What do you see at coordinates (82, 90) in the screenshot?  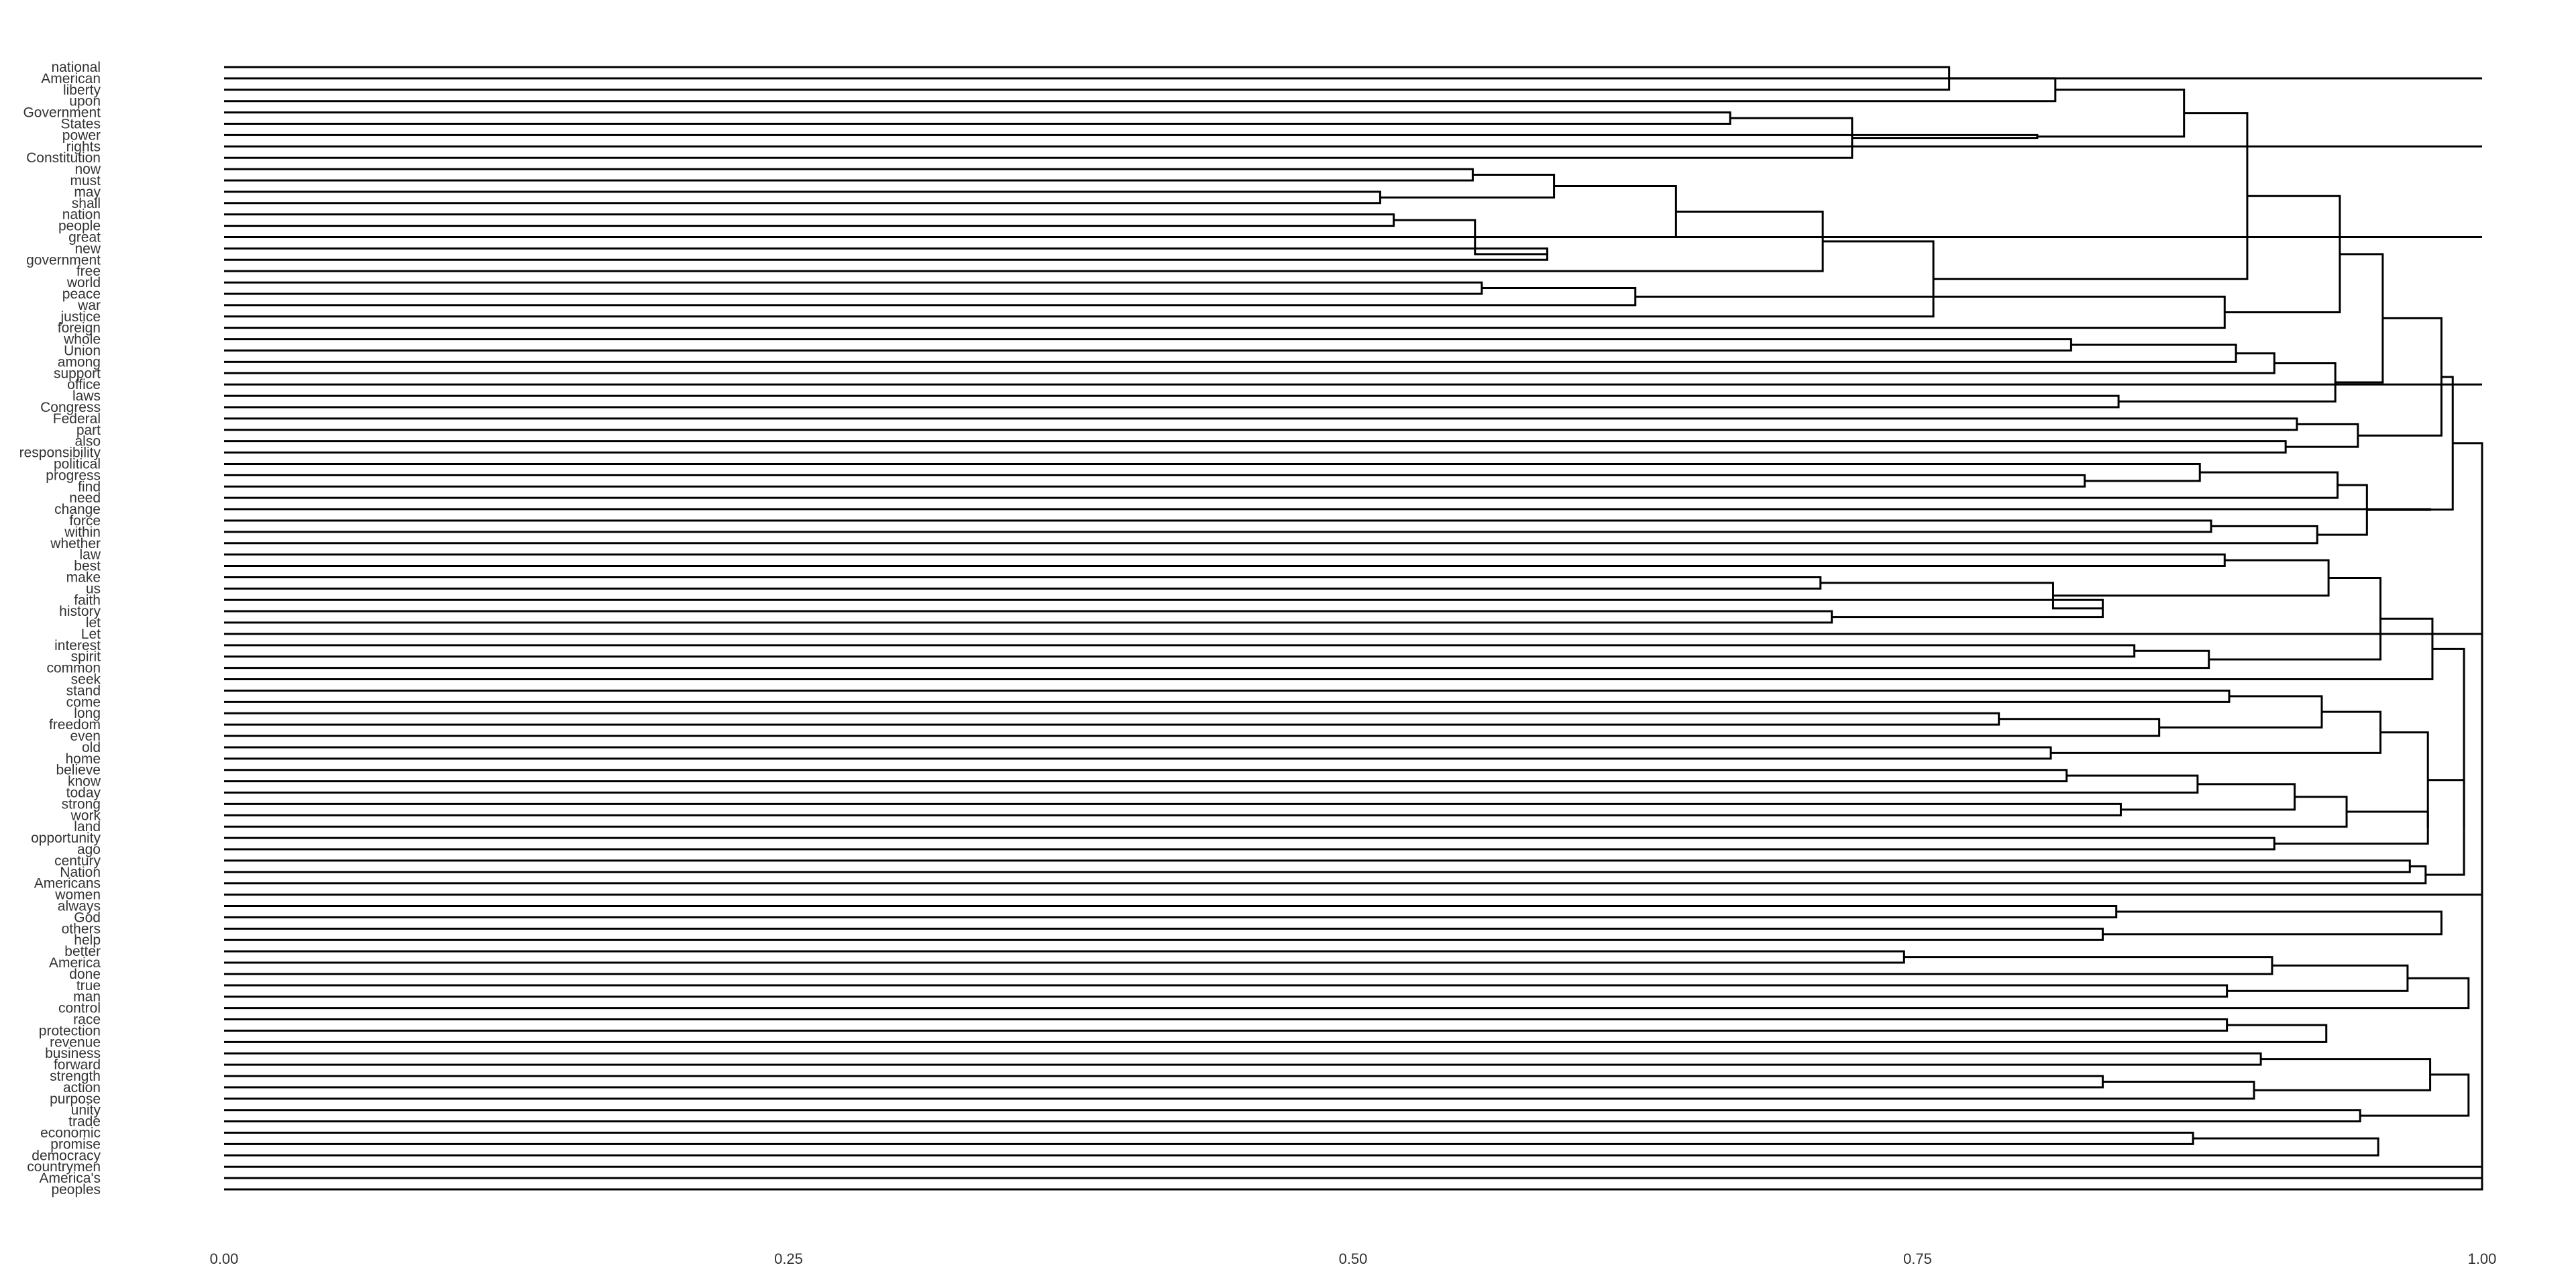 I see `leaf-label: liberty` at bounding box center [82, 90].